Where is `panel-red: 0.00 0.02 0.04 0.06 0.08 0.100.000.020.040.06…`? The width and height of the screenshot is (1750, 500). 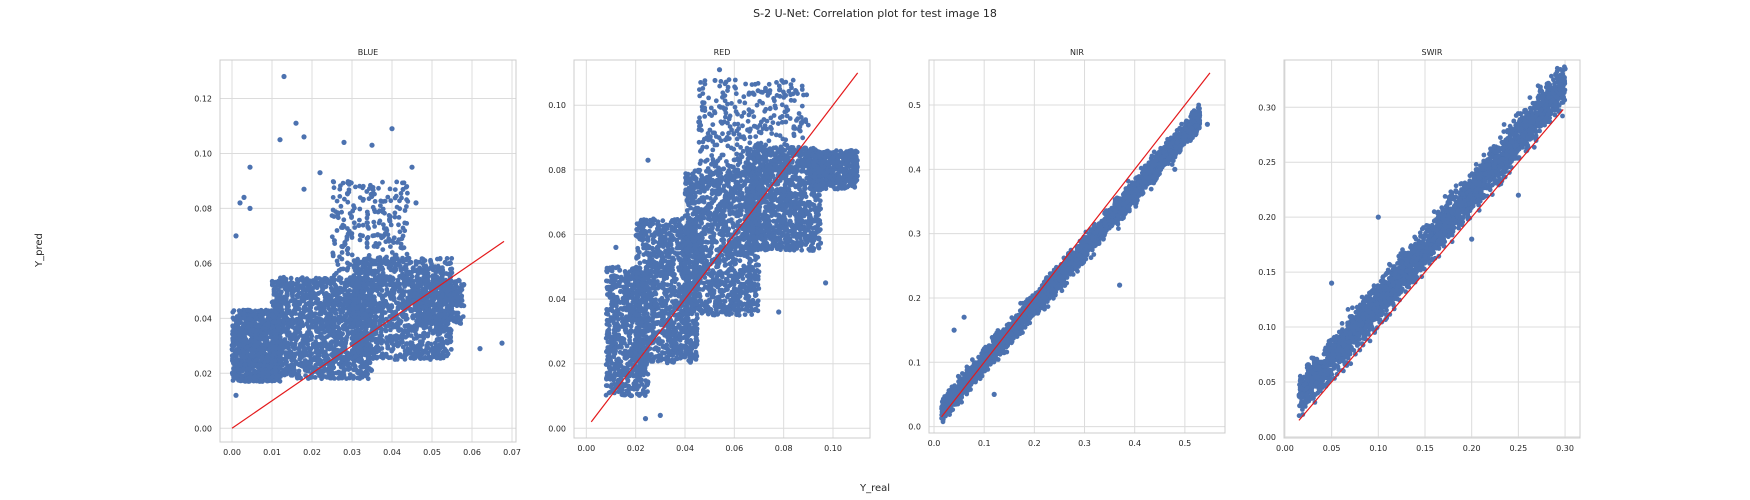
panel-red: 0.00 0.02 0.04 0.06 0.08 0.100.000.020.040.06… is located at coordinates (709, 250).